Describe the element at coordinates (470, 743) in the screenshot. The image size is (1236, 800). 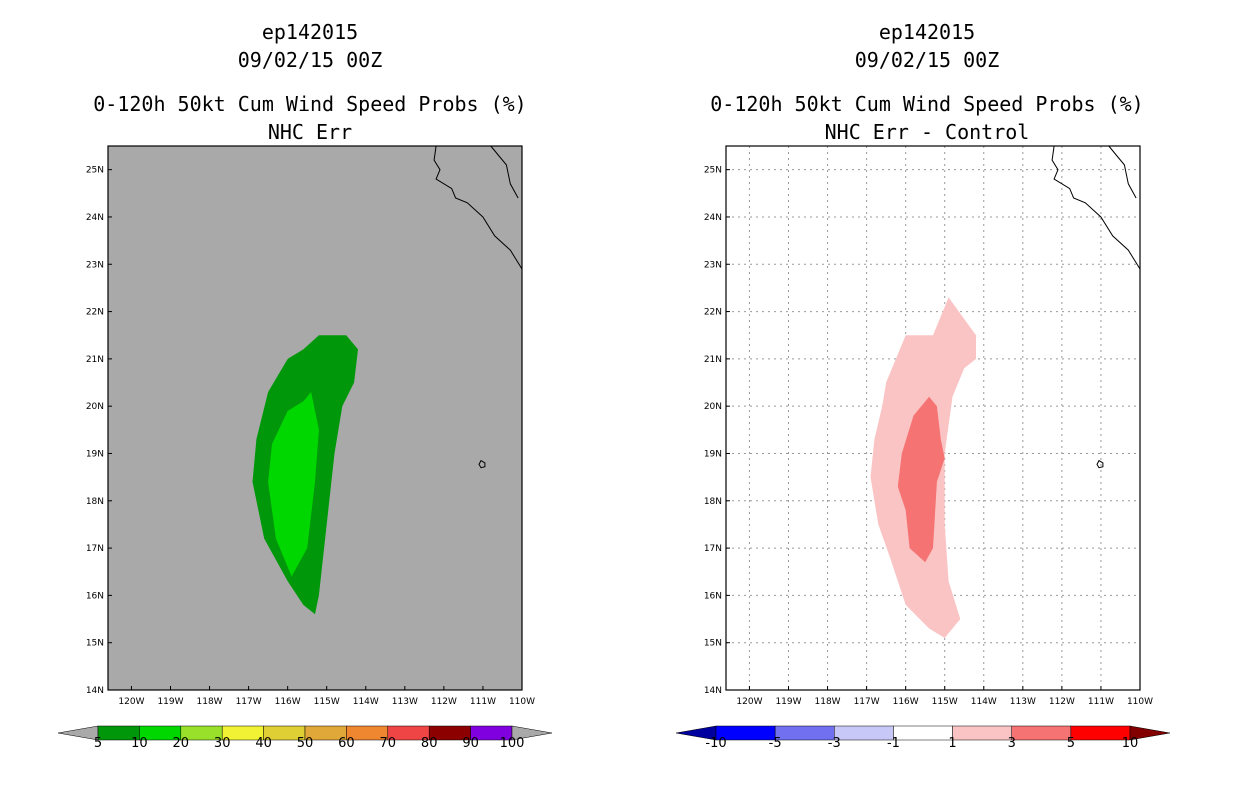
I see `colorbar-label: 90` at that location.